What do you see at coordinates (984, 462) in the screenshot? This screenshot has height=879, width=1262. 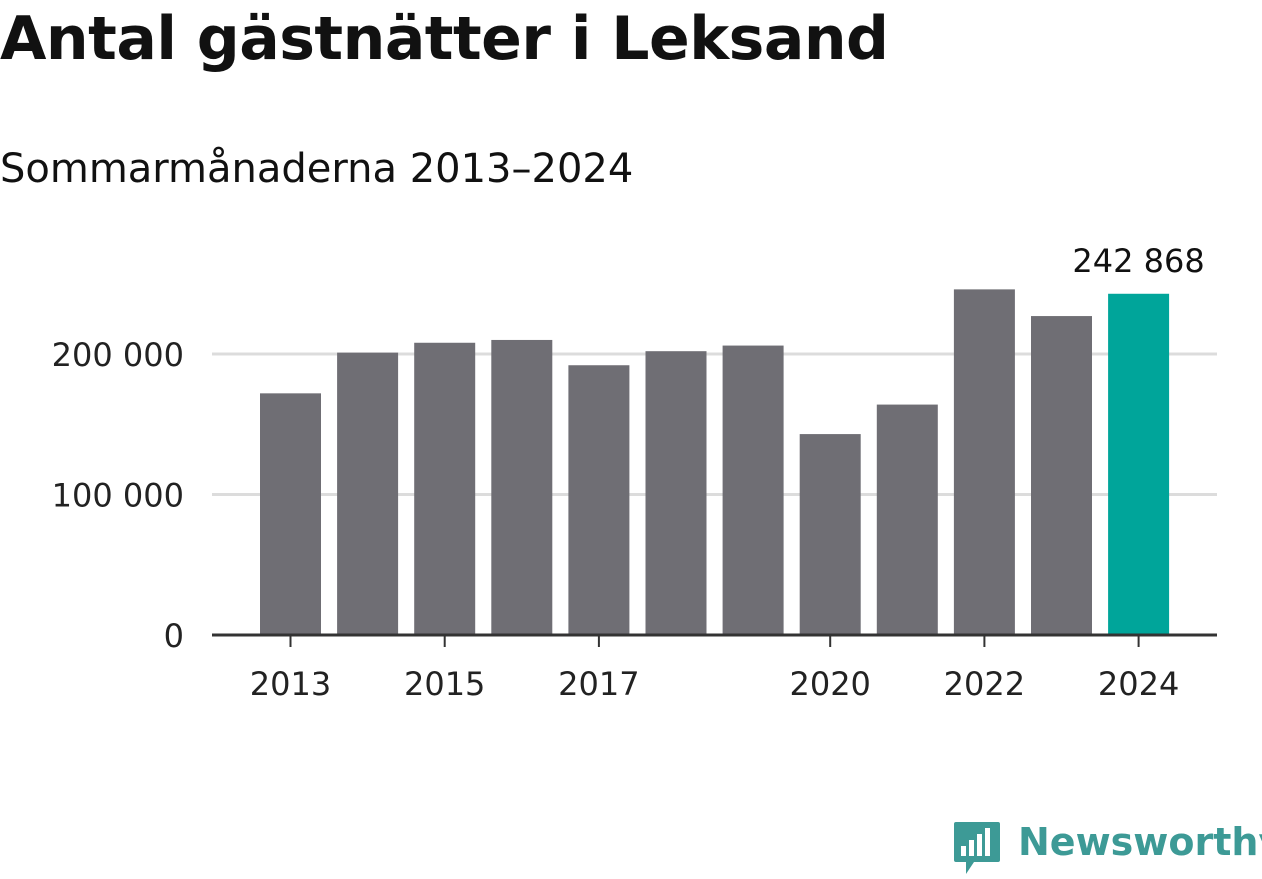 I see `bar-2022` at bounding box center [984, 462].